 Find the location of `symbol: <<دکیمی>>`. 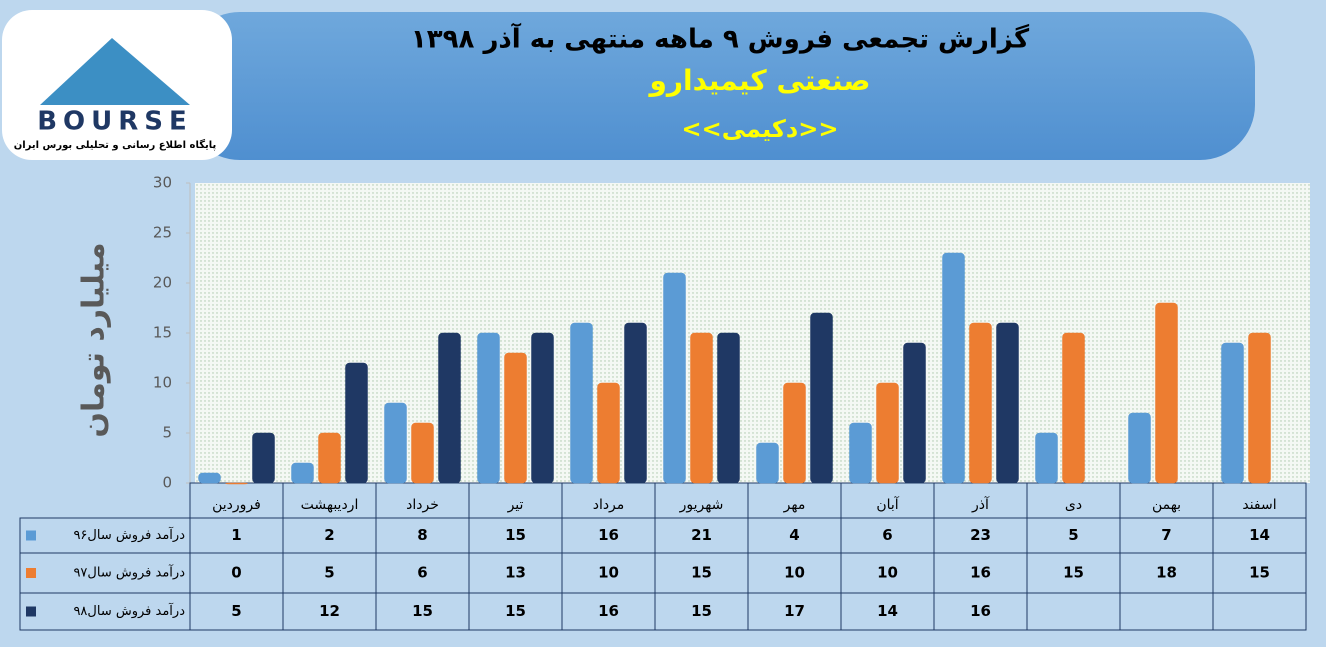

symbol: <<دکیمی>> is located at coordinates (760, 129).